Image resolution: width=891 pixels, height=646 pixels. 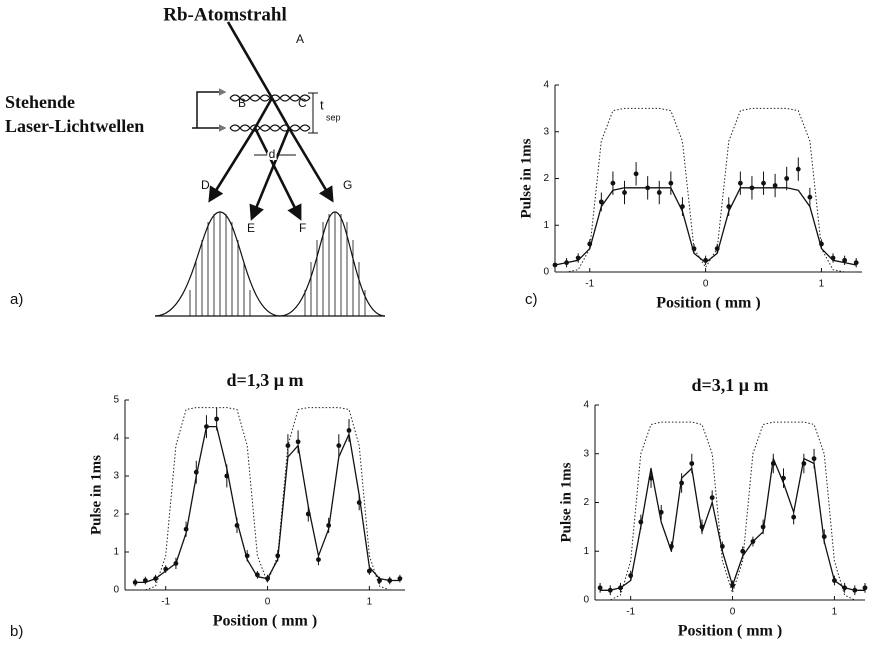 What do you see at coordinates (265, 380) in the screenshot?
I see `chart-title: d=1,3 μ m` at bounding box center [265, 380].